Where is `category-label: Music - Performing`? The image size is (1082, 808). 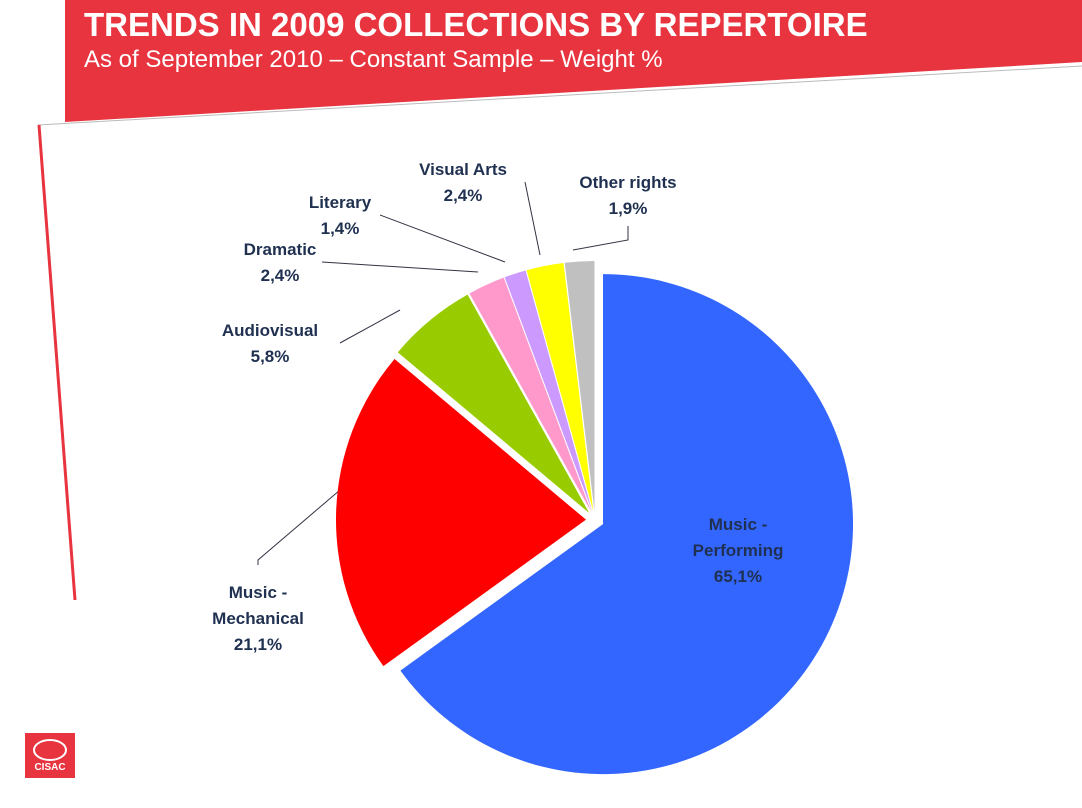
category-label: Music - Performing is located at coordinates (738, 537).